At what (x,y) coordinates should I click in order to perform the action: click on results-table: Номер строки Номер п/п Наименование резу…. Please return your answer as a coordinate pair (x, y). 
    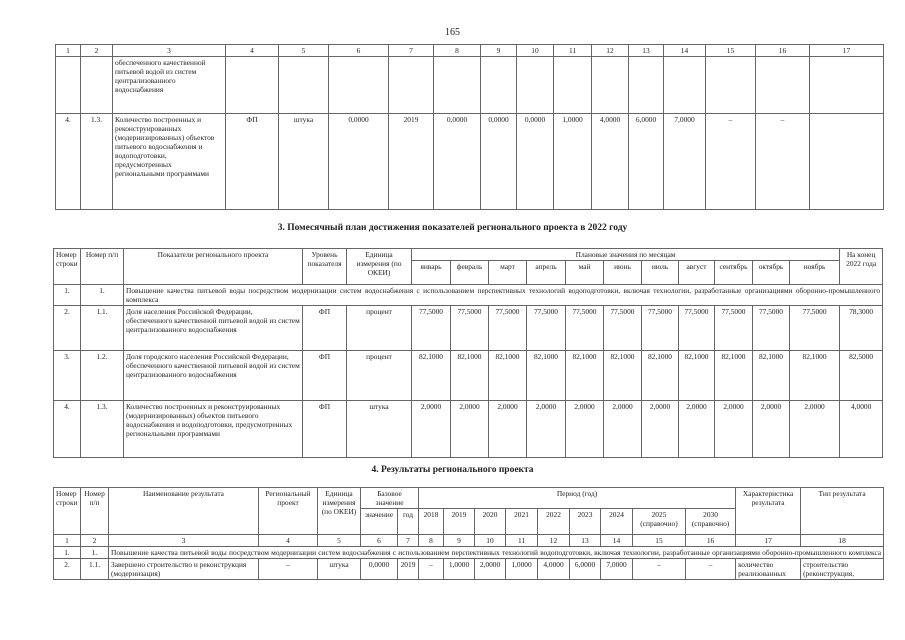
    Looking at the image, I should click on (469, 533).